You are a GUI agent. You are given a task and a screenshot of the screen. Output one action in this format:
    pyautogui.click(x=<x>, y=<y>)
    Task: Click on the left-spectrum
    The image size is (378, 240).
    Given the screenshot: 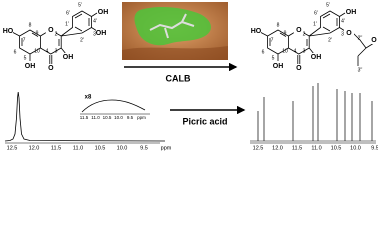 What is the action you would take?
    pyautogui.click(x=85, y=117)
    